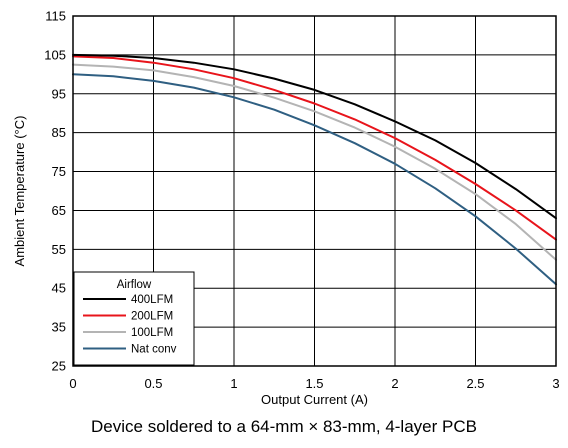 The image size is (568, 448). I want to click on y-tick-label: 65, so click(59, 210).